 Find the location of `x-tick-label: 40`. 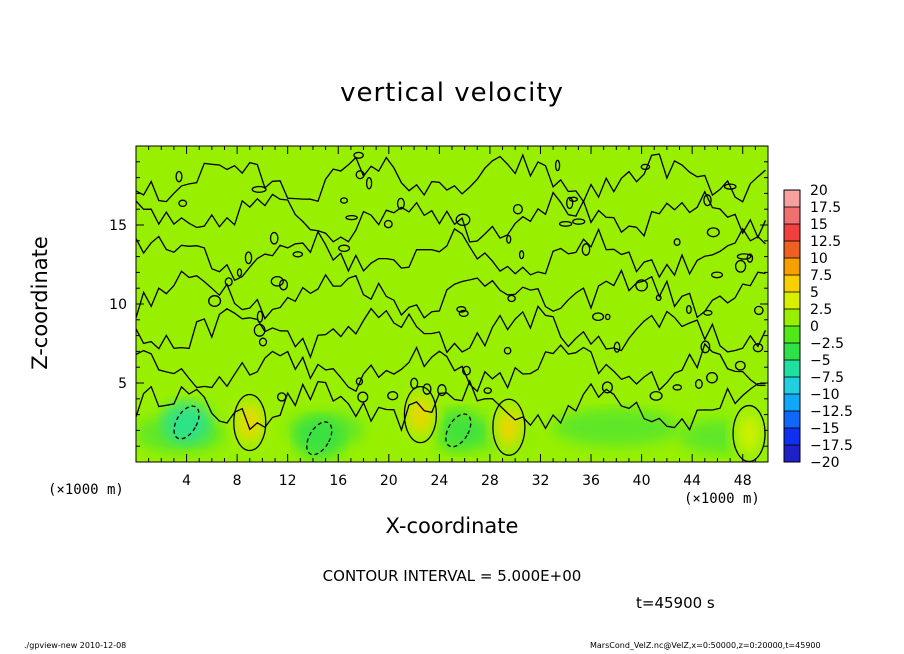

x-tick-label: 40 is located at coordinates (642, 481).